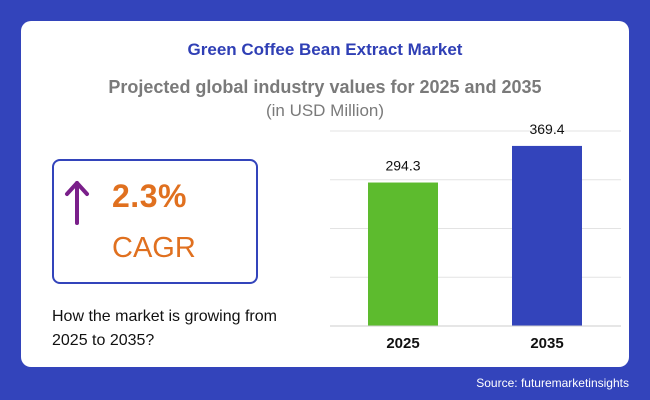  I want to click on unit-label: (in USD Million), so click(325, 110).